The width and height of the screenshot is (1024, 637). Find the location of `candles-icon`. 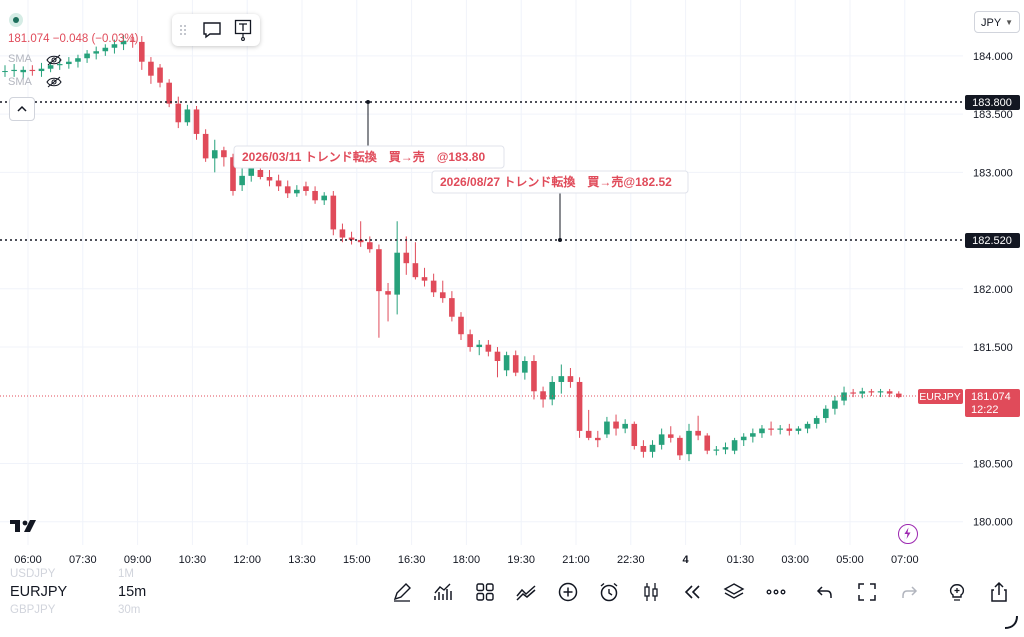

candles-icon is located at coordinates (651, 592).